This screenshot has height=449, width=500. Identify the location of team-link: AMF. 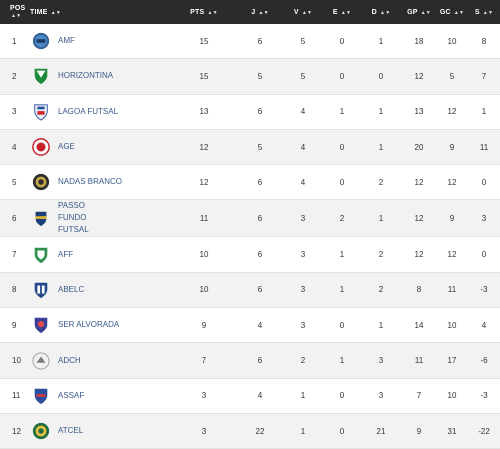
(100, 41).